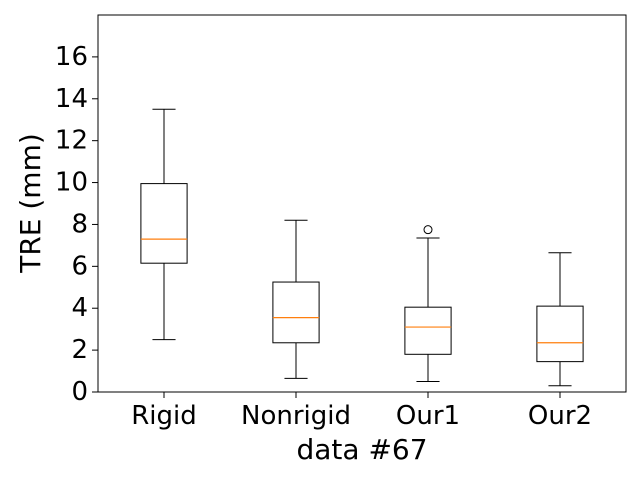 The image size is (640, 480). What do you see at coordinates (30, 203) in the screenshot?
I see `y-axis-label: TRE (mm)` at bounding box center [30, 203].